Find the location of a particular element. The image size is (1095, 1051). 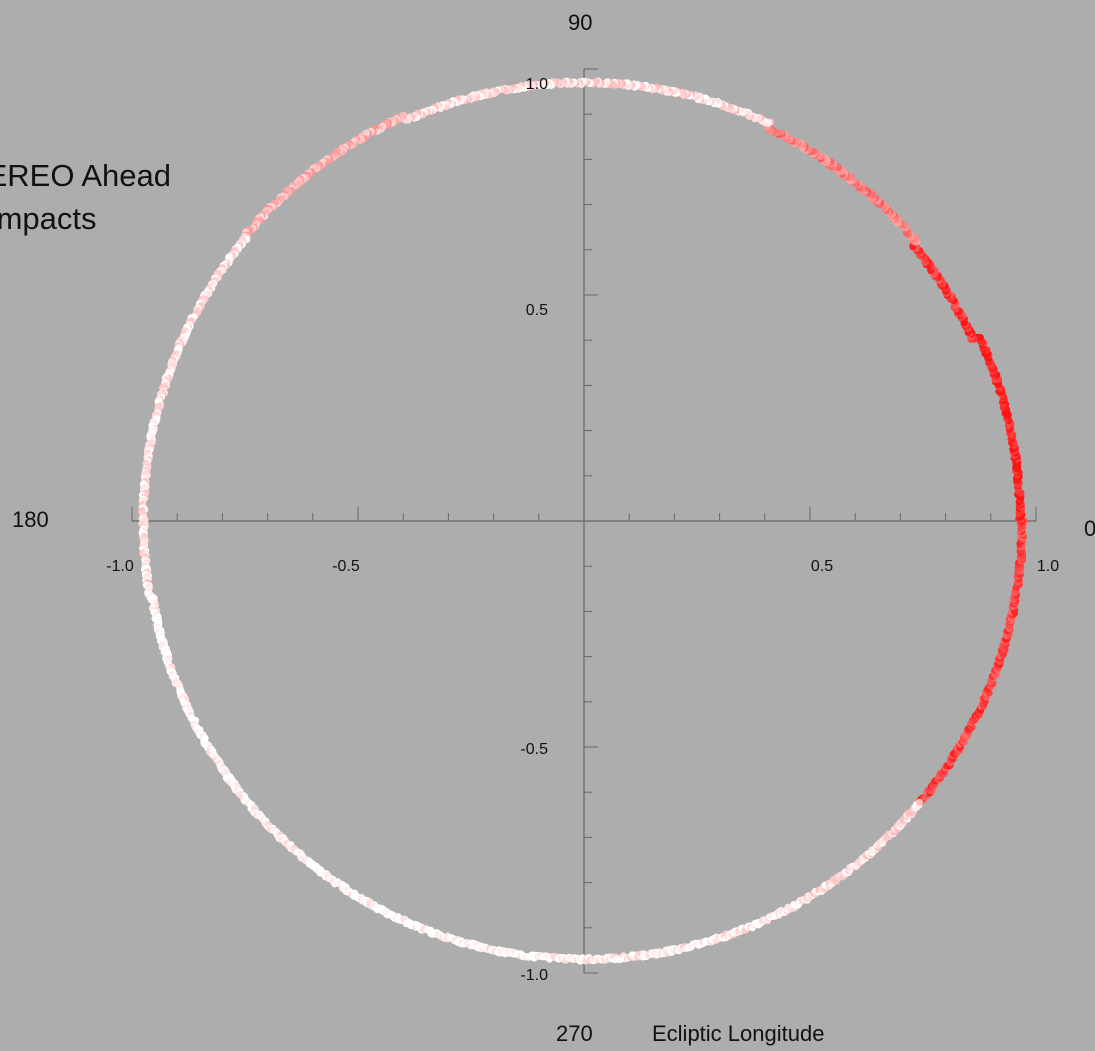

y-tick-label: 0.5 is located at coordinates (537, 310).